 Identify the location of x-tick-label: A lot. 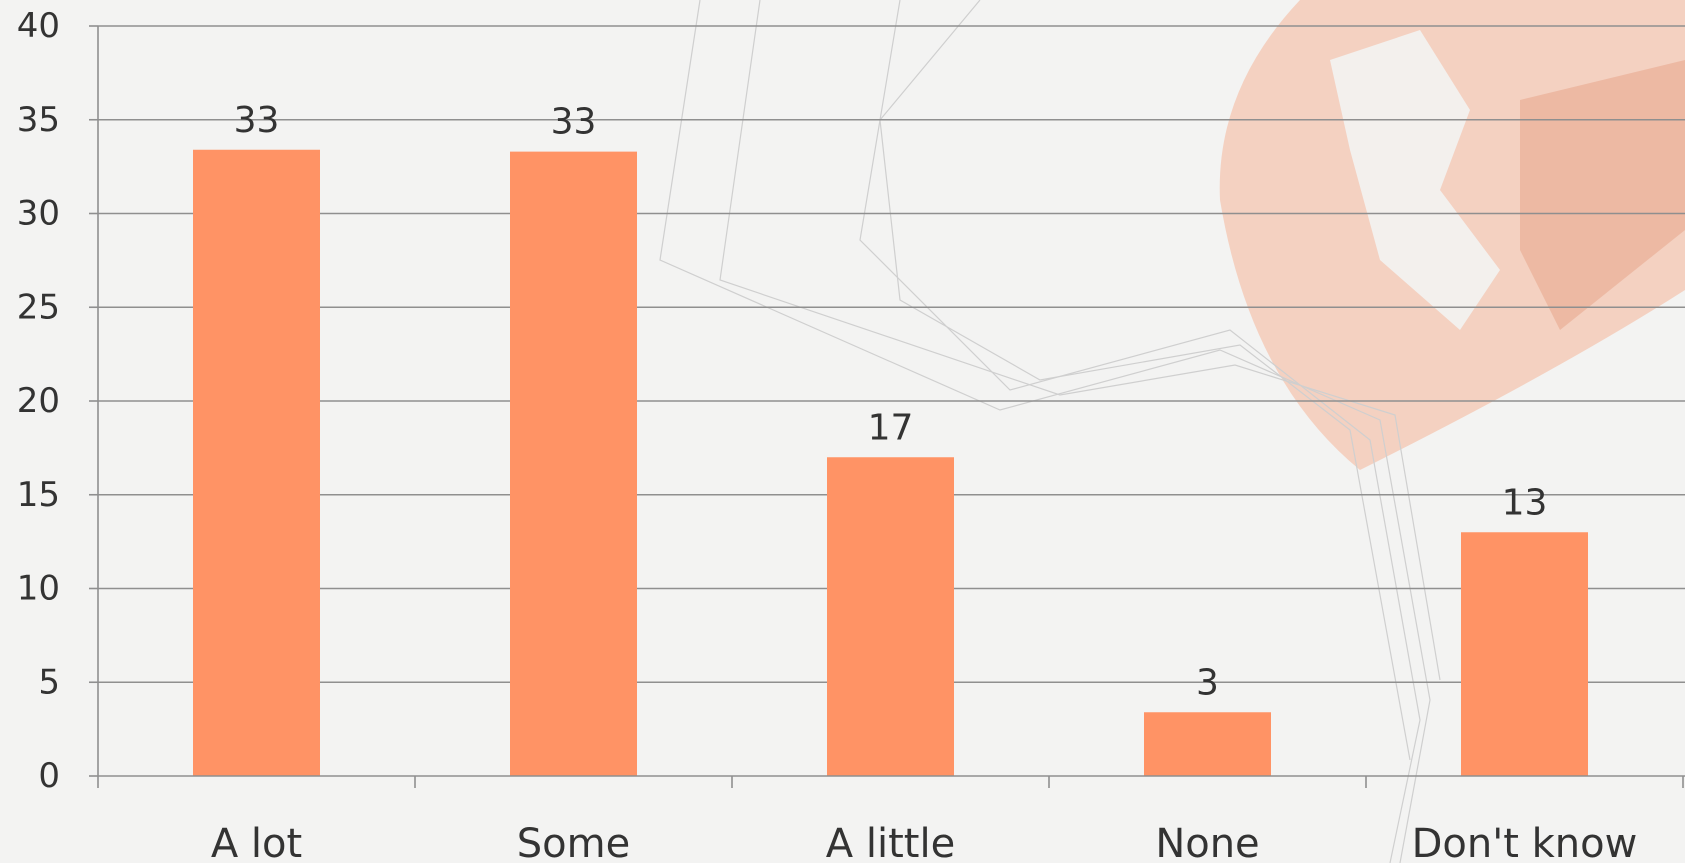
(256, 842).